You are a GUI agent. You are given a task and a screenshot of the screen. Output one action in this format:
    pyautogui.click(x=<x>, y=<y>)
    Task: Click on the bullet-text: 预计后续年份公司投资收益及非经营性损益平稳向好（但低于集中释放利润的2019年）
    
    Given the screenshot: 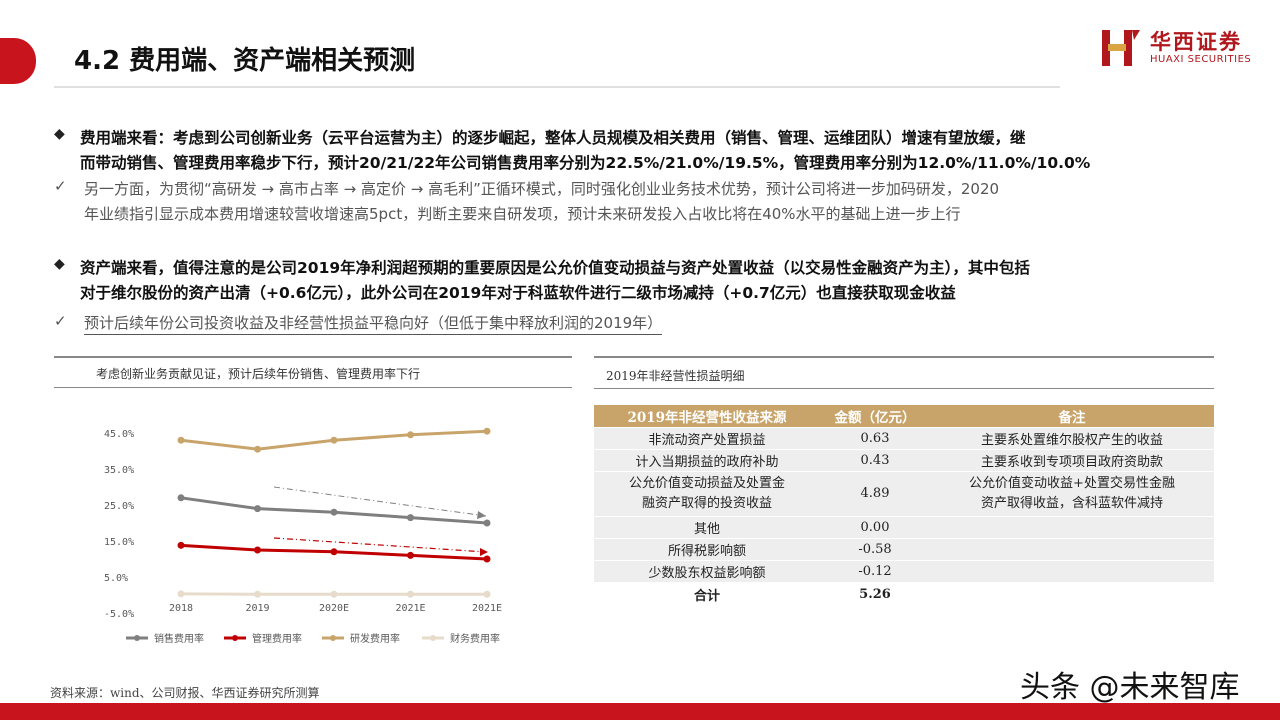 What is the action you would take?
    pyautogui.click(x=373, y=323)
    